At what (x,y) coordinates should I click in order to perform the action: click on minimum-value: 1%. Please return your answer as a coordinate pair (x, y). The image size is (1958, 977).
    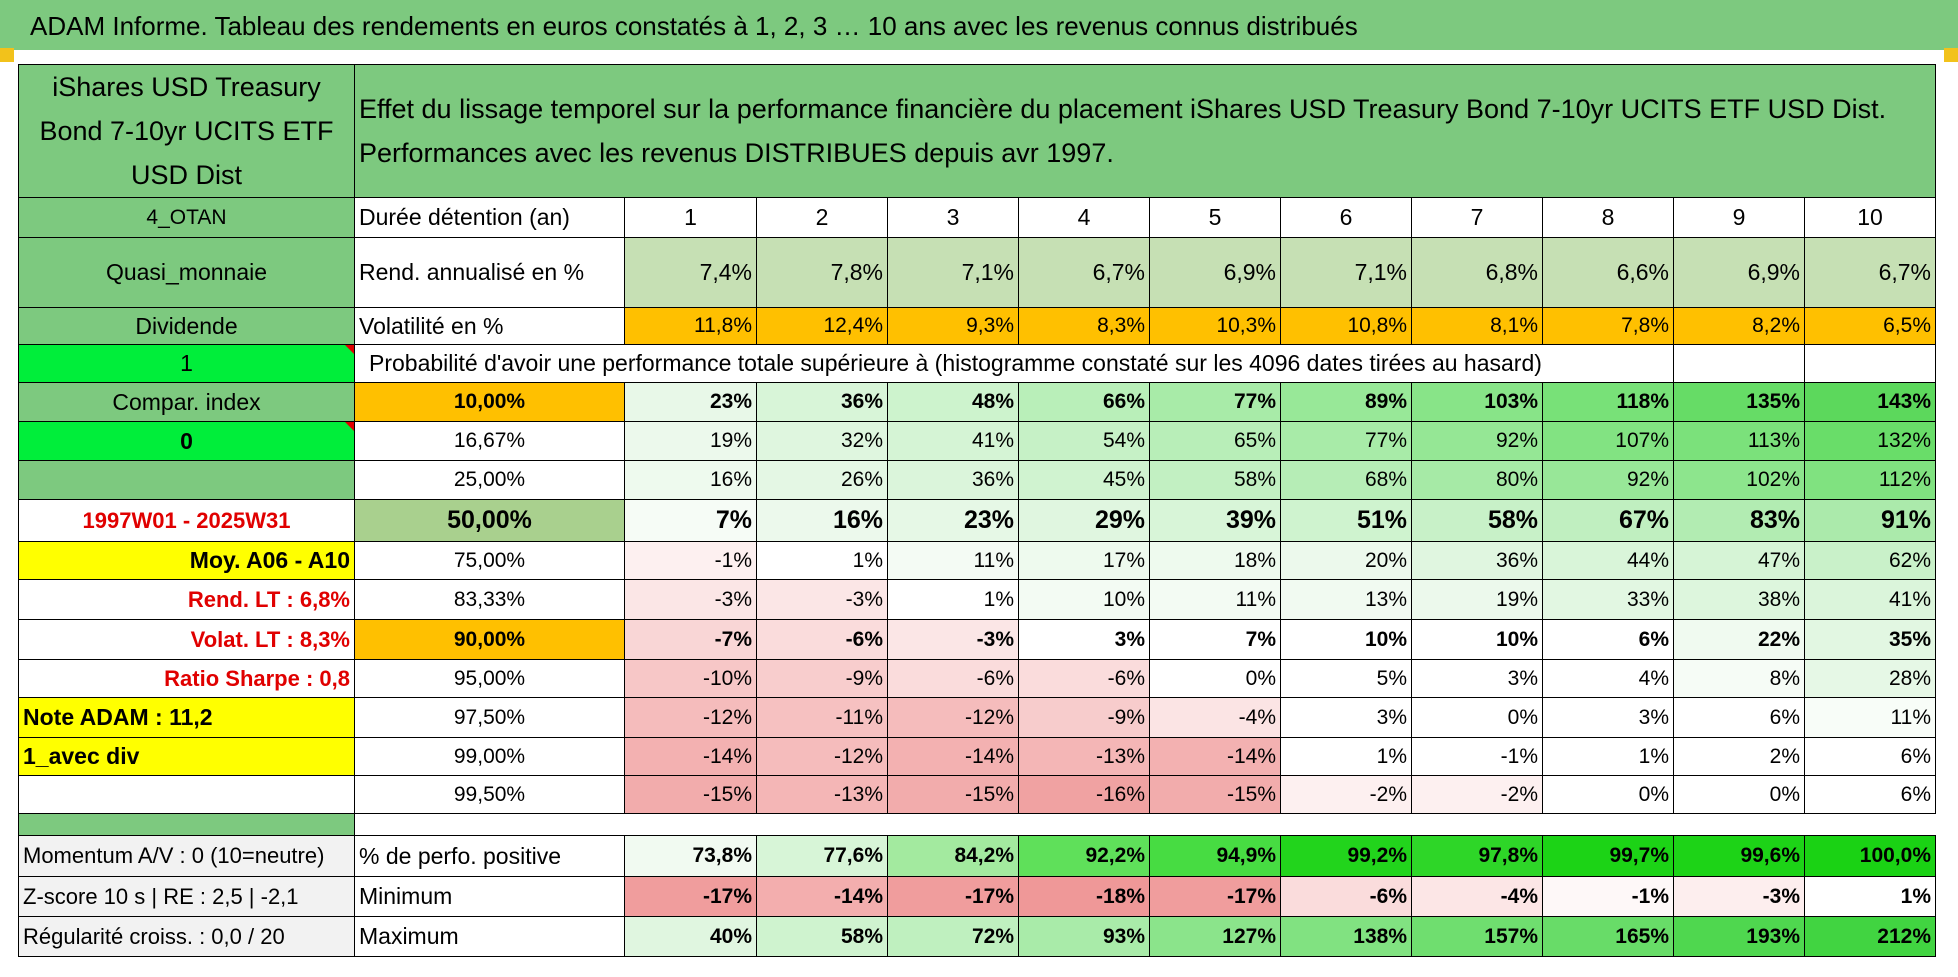
    Looking at the image, I should click on (1870, 896).